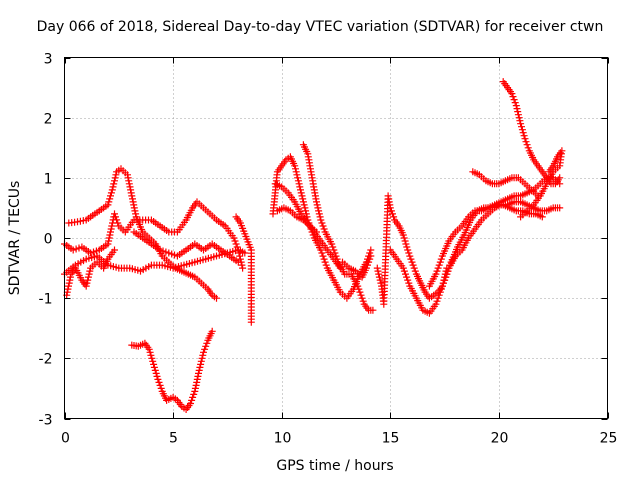 The width and height of the screenshot is (640, 480). I want to click on y-tick-labels: -3 -2 -1 0 1 2 3, so click(46, 240).